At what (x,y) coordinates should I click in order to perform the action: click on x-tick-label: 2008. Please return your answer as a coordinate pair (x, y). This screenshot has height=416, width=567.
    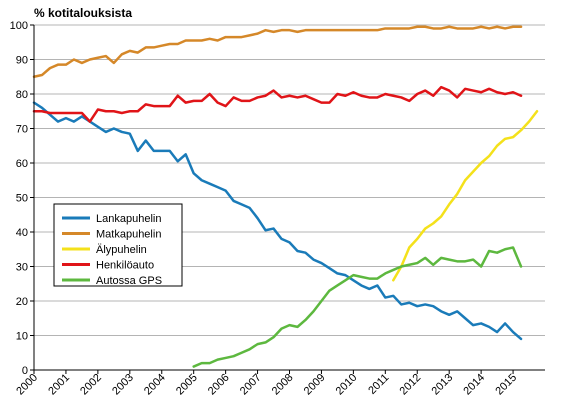
    Looking at the image, I should click on (283, 385).